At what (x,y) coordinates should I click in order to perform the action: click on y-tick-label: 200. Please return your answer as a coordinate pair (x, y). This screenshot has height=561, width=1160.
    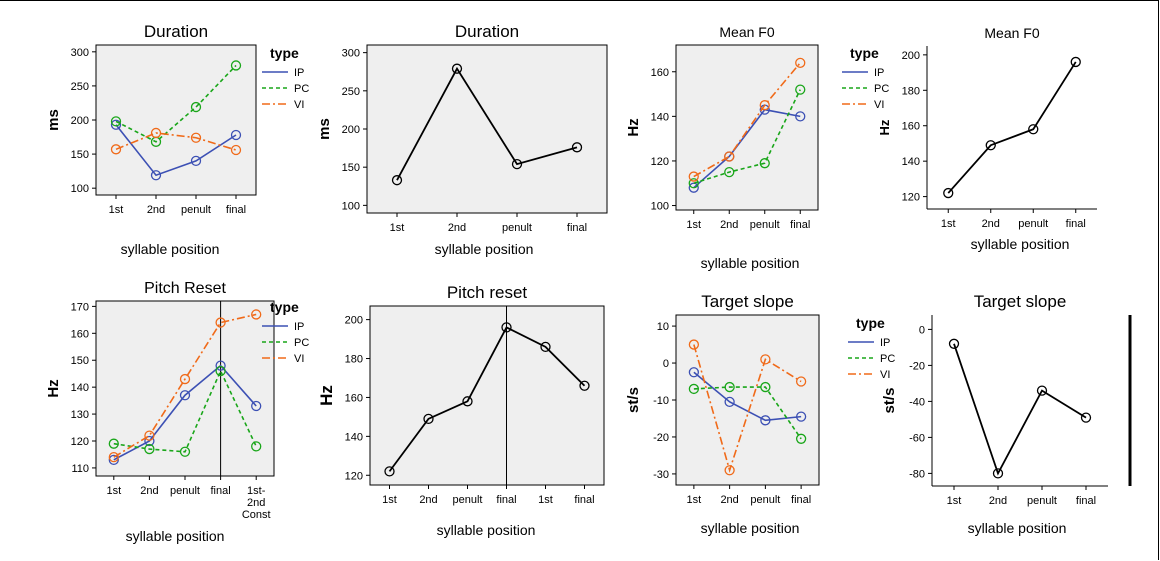
    Looking at the image, I should click on (354, 321).